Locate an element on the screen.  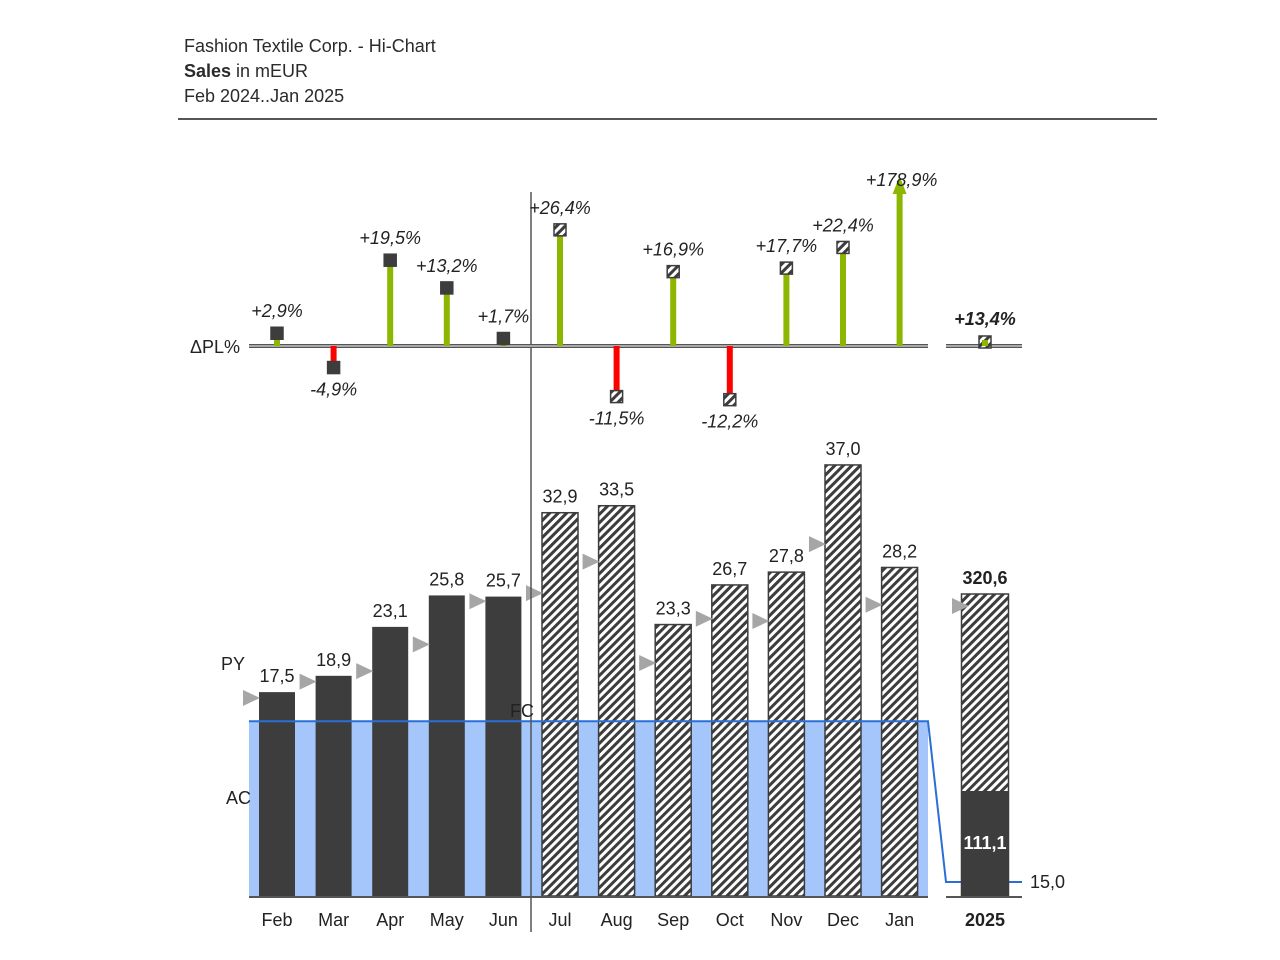
delta-value-label: +19,5% is located at coordinates (390, 238).